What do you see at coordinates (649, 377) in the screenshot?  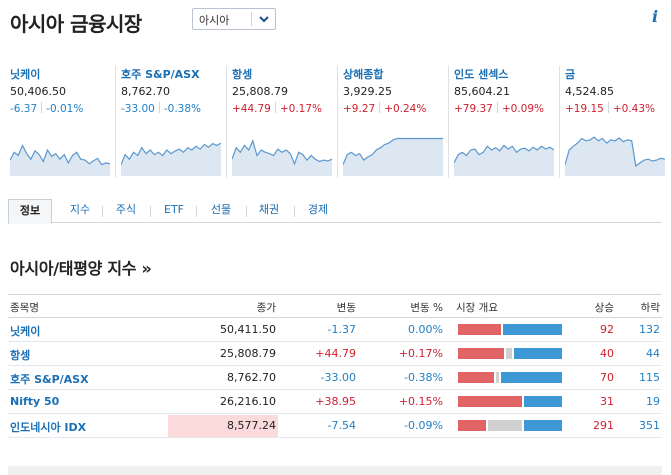 I see `row-decliners: 115` at bounding box center [649, 377].